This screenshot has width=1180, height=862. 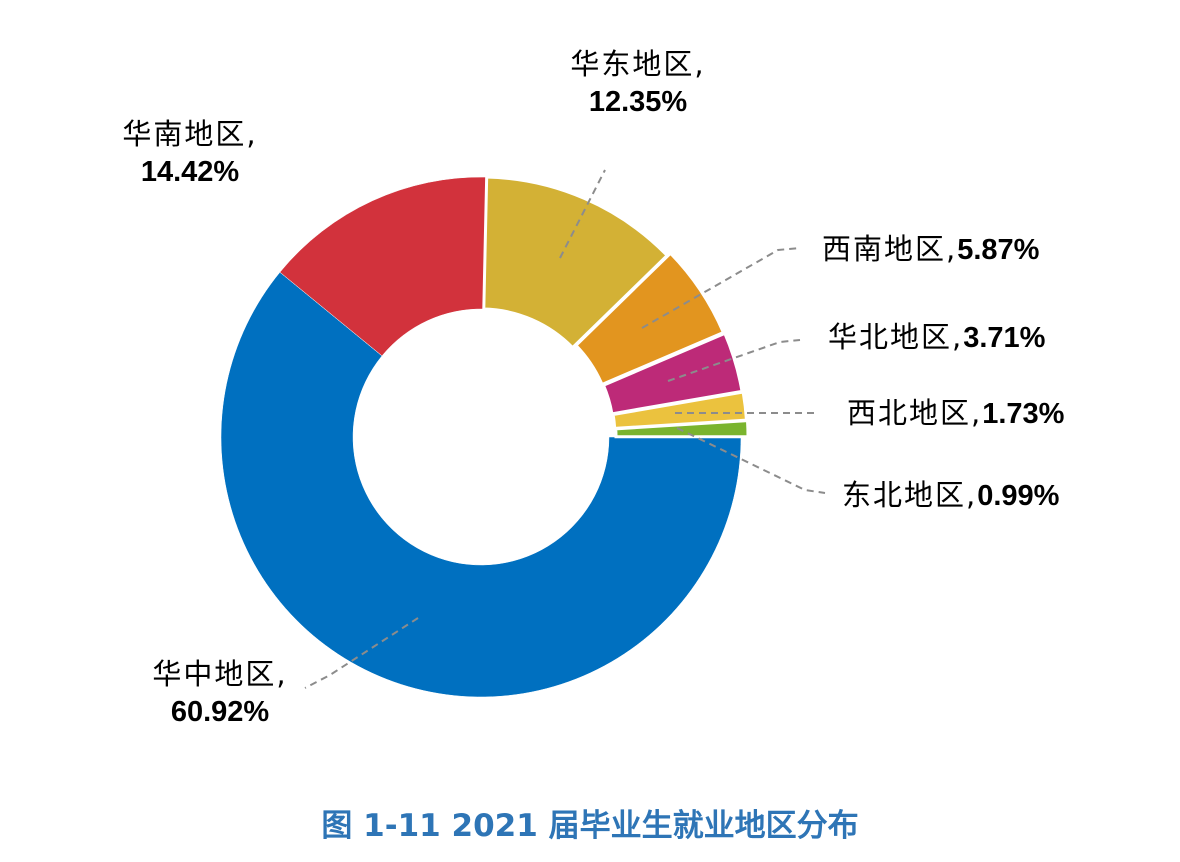 I want to click on label-xinan-name: 西南地区,, so click(x=890, y=249).